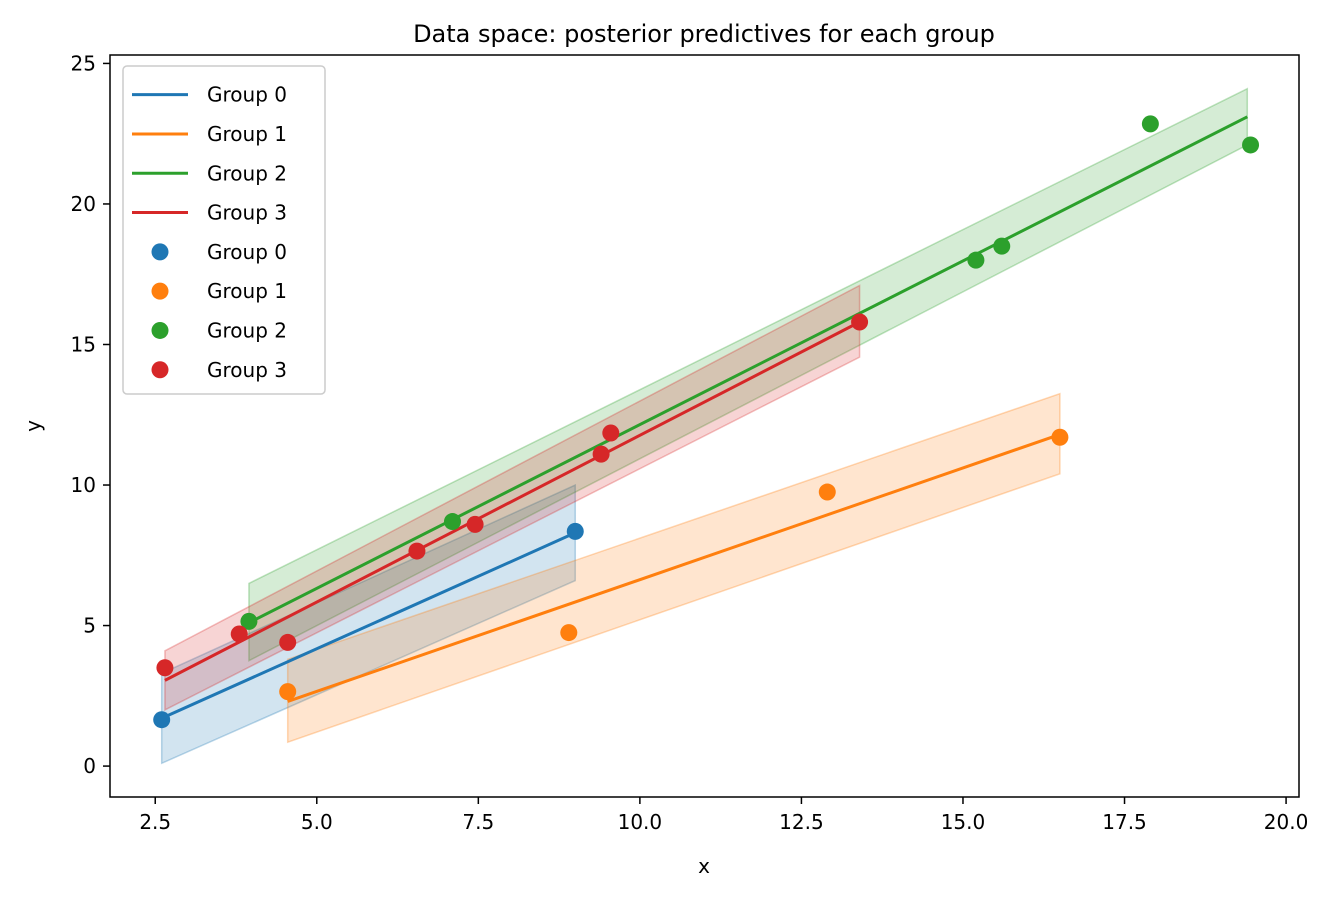 The image size is (1331, 898). I want to click on x-tick-label: 20.0, so click(1286, 822).